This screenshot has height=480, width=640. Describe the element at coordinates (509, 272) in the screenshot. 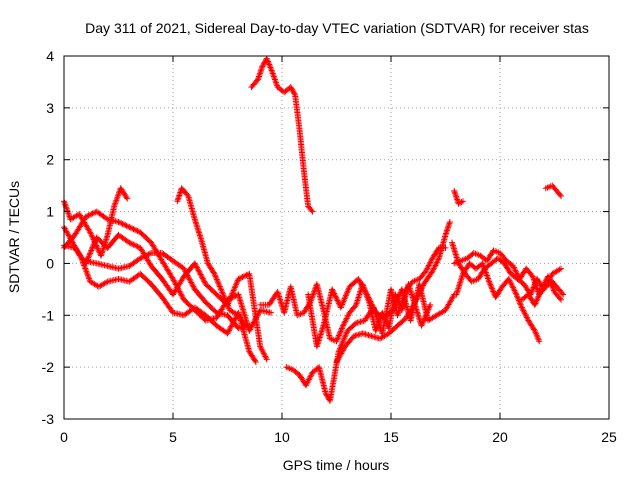

I see `series-sat-n` at that location.